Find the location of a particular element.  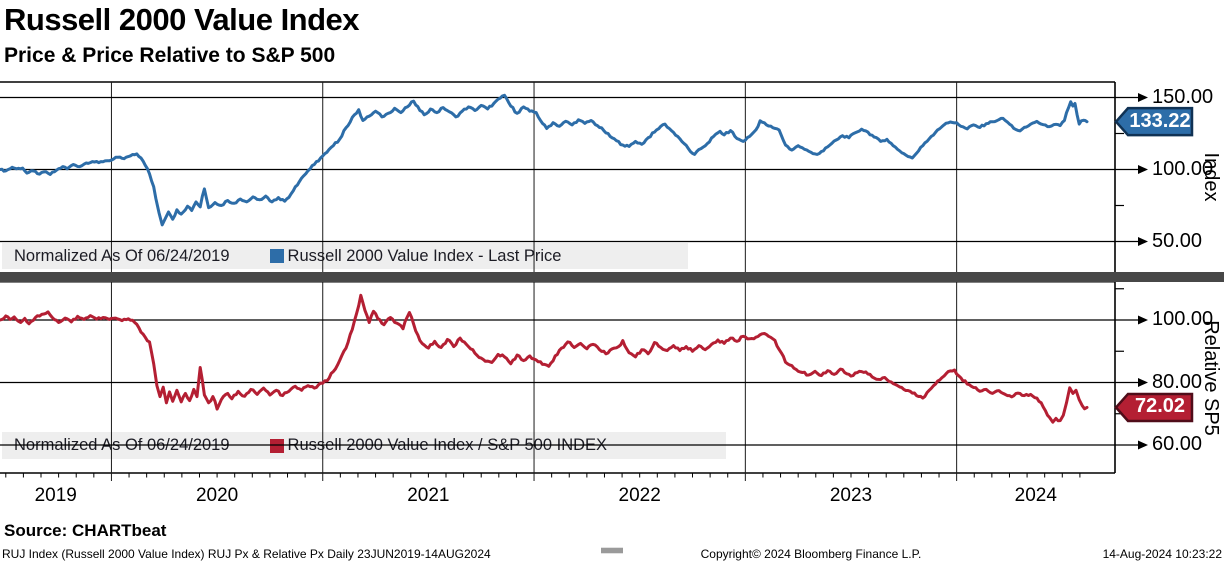

price-series-swatch is located at coordinates (276, 256).